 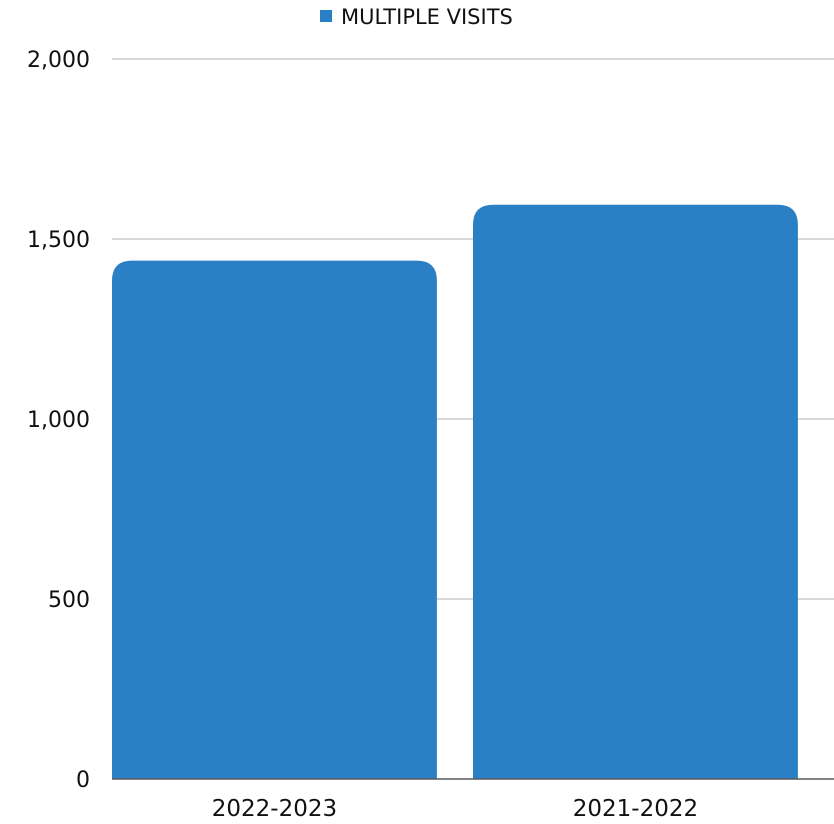 What do you see at coordinates (58, 60) in the screenshot?
I see `y-tick-label: 2,000` at bounding box center [58, 60].